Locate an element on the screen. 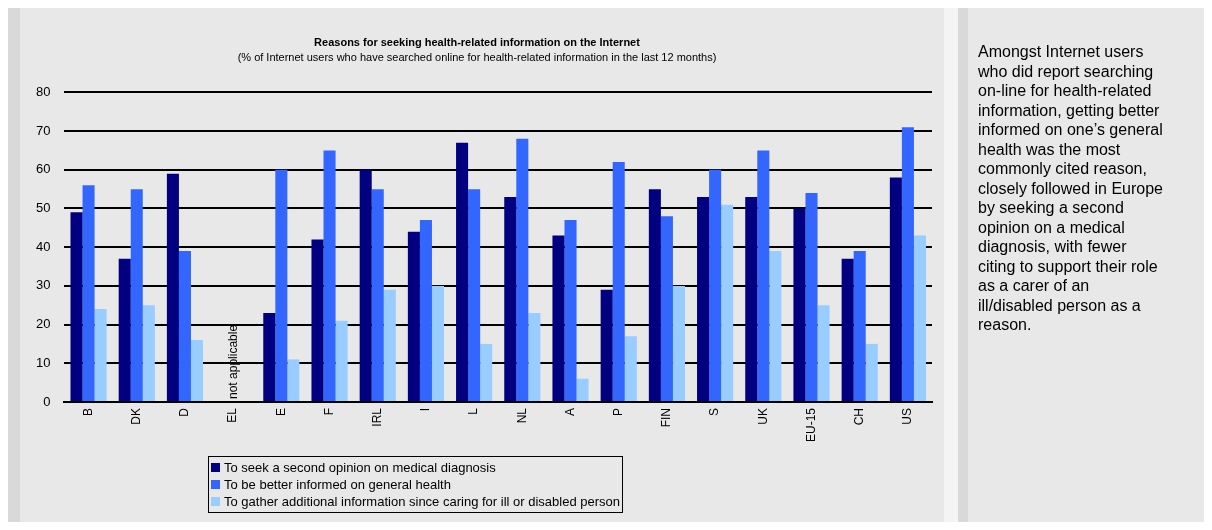 Image resolution: width=1212 pixels, height=530 pixels. chart-subtitle: (% of Internet users who have searched online for health-related information in the last 12 months) is located at coordinates (477, 56).